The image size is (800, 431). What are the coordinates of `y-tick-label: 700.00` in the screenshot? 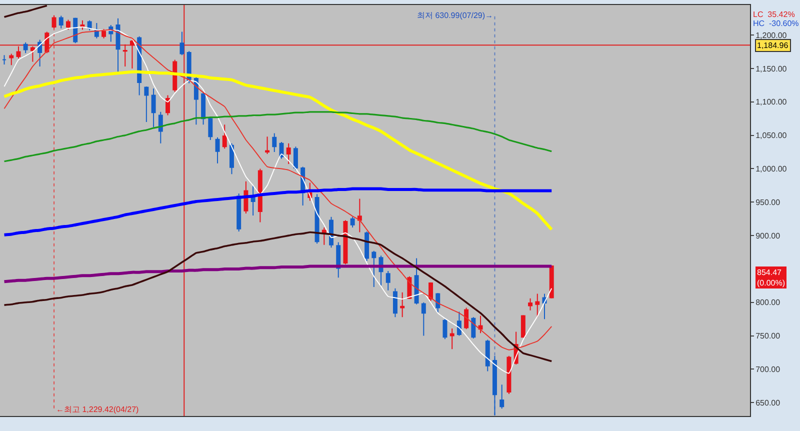 It's located at (768, 369).